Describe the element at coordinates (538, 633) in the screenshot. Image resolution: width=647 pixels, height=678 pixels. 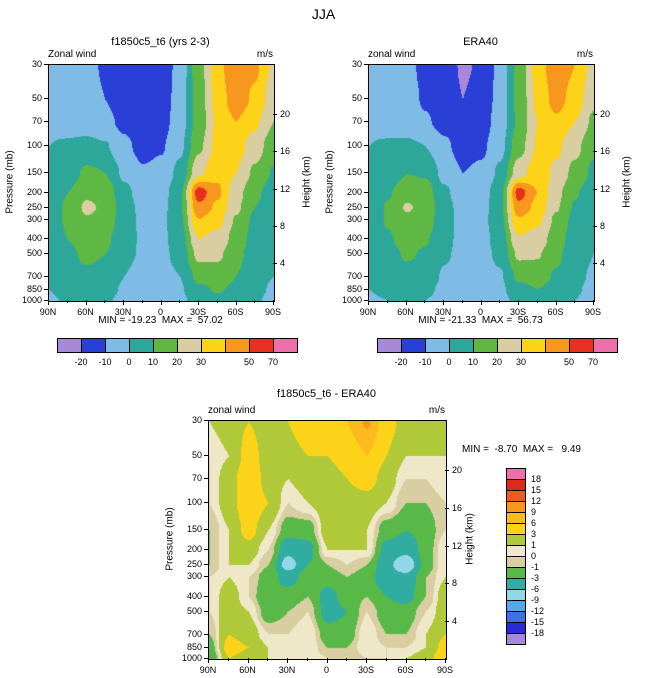
I see `colorbar-label: -18` at that location.